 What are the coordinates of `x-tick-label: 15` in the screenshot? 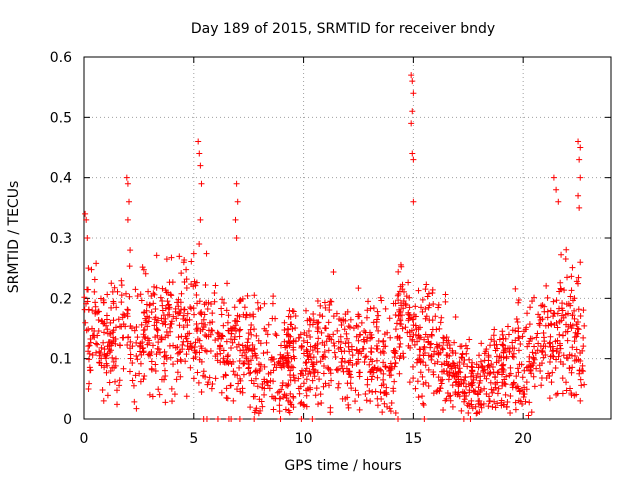 It's located at (413, 439).